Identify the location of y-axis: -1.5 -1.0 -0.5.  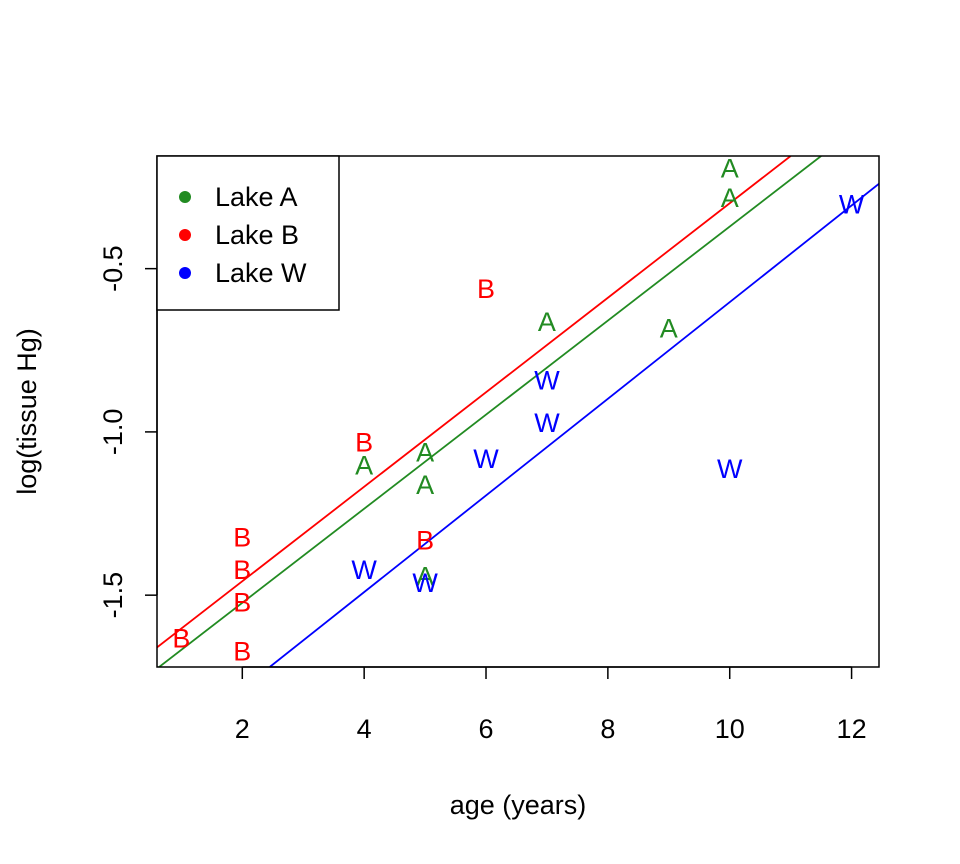
(128, 432).